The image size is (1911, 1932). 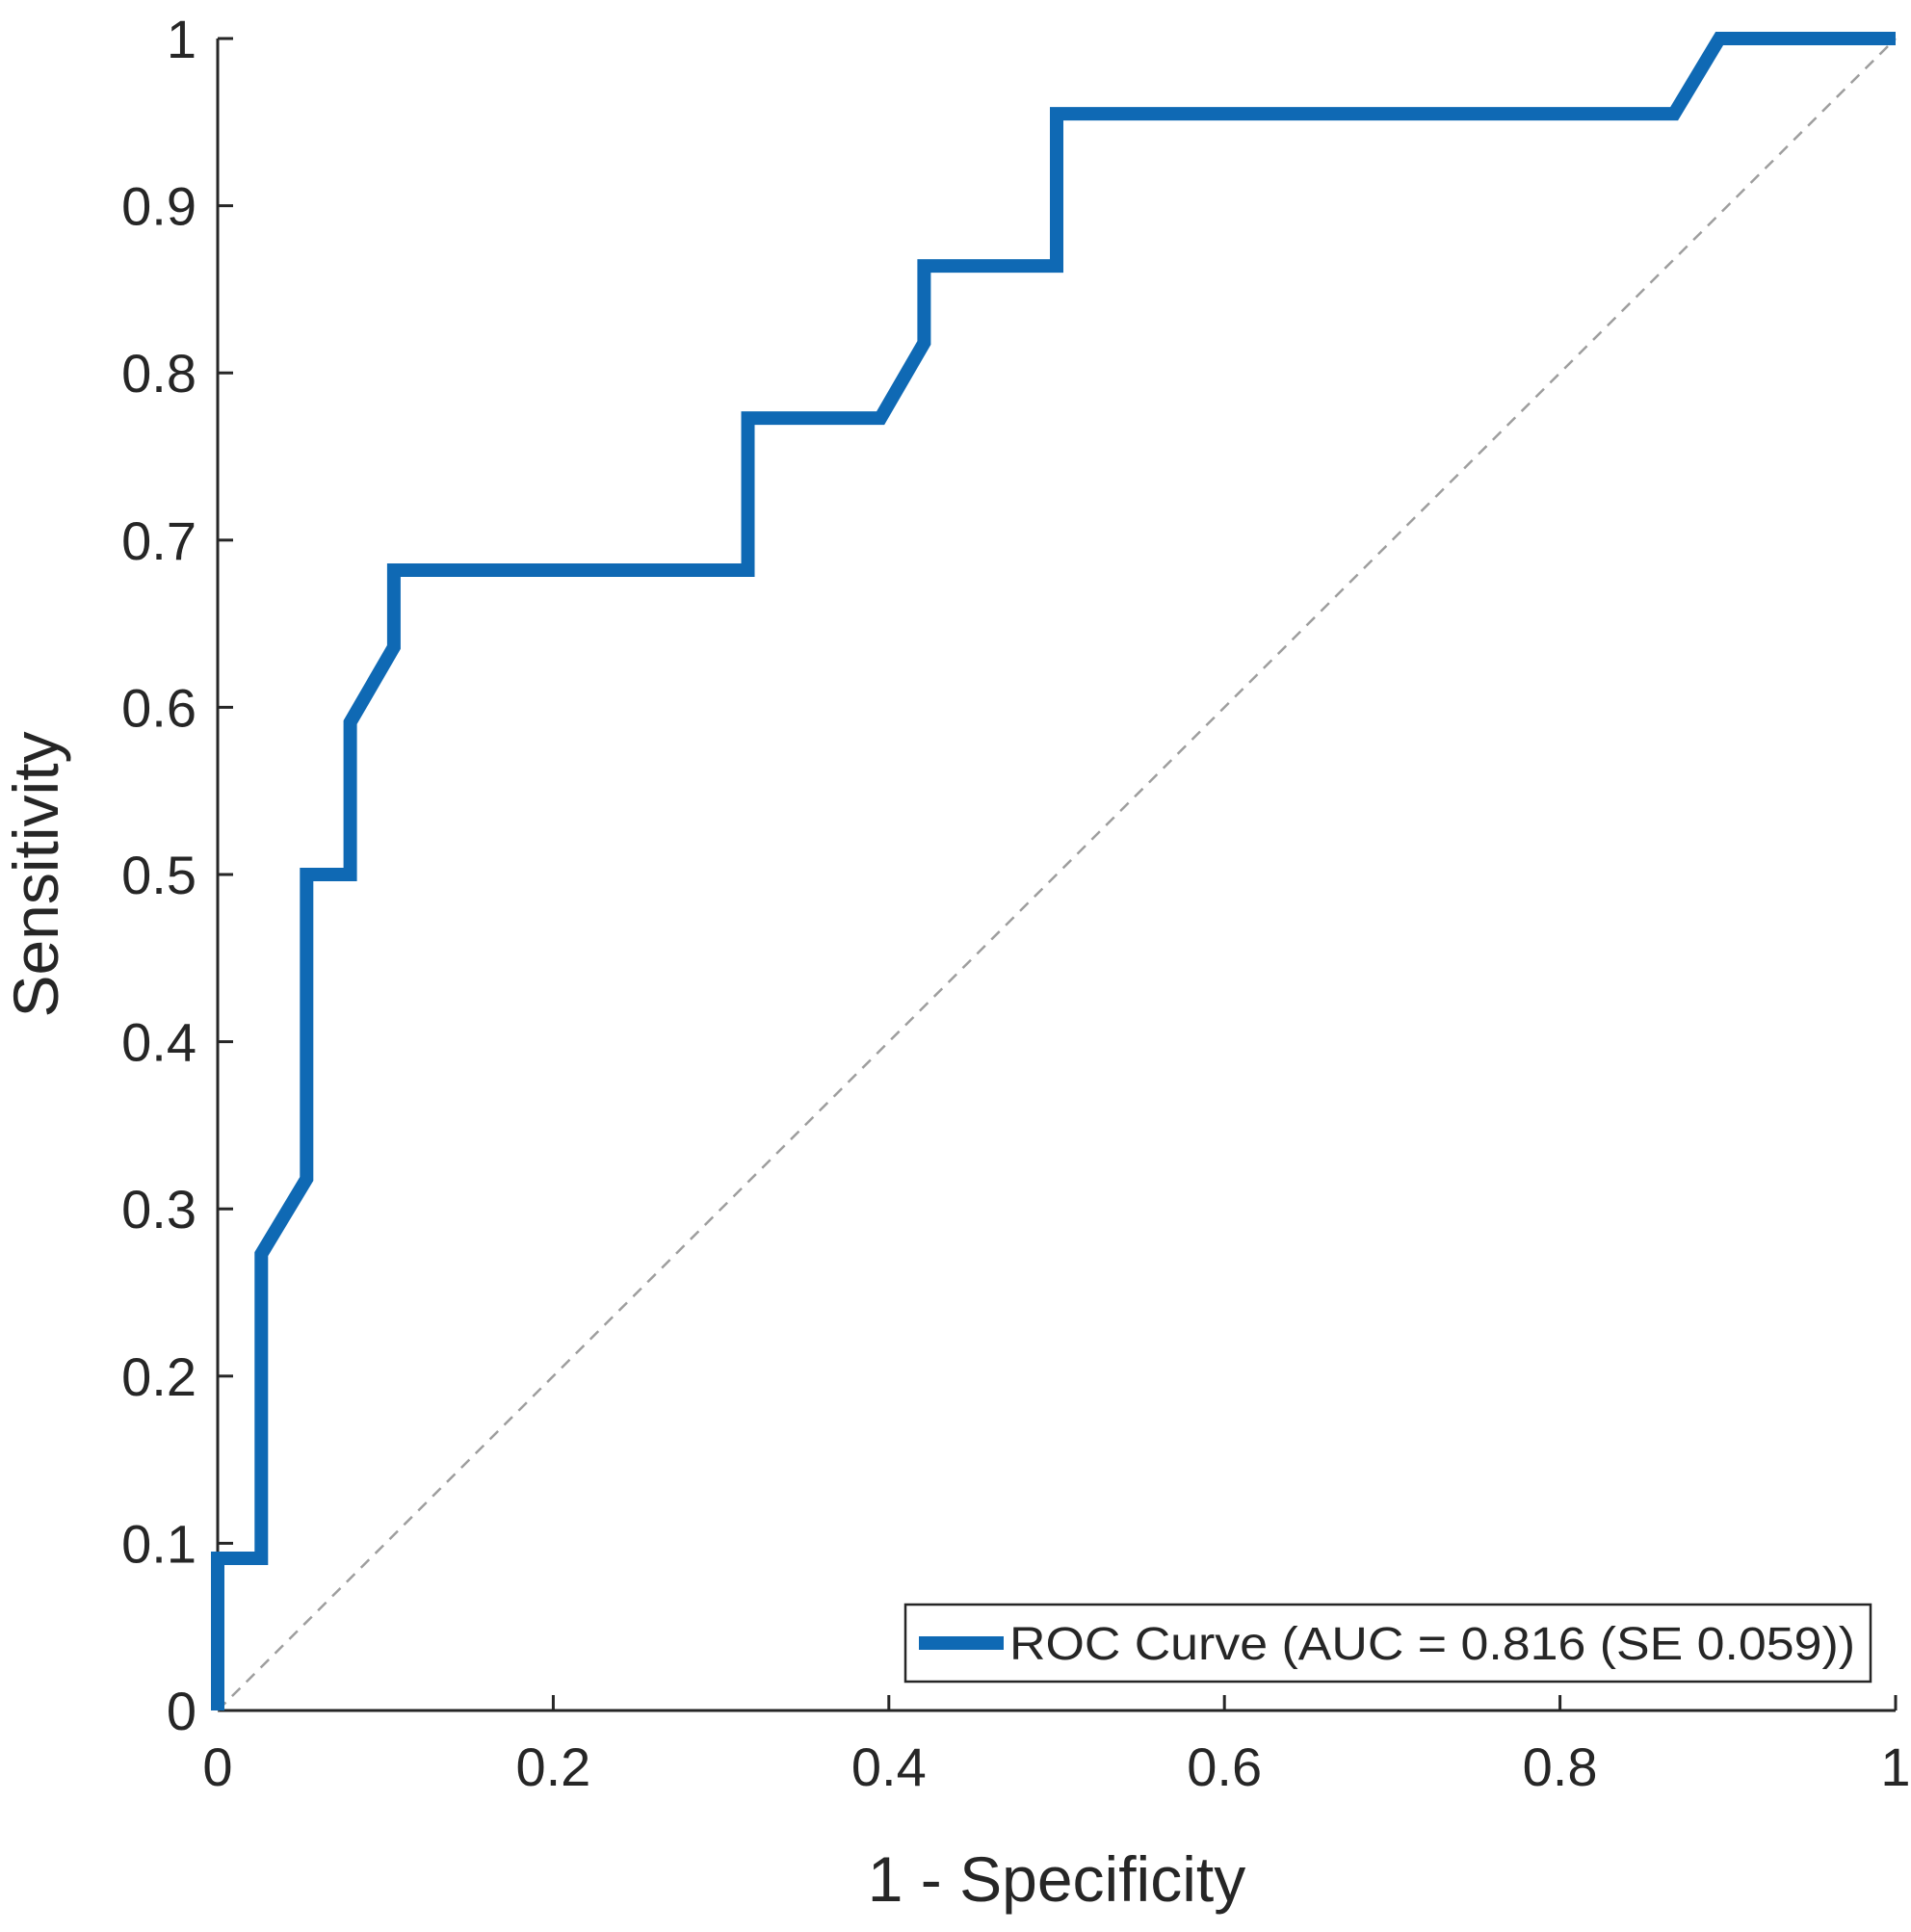 I want to click on y-tick-label: 0, so click(x=182, y=1711).